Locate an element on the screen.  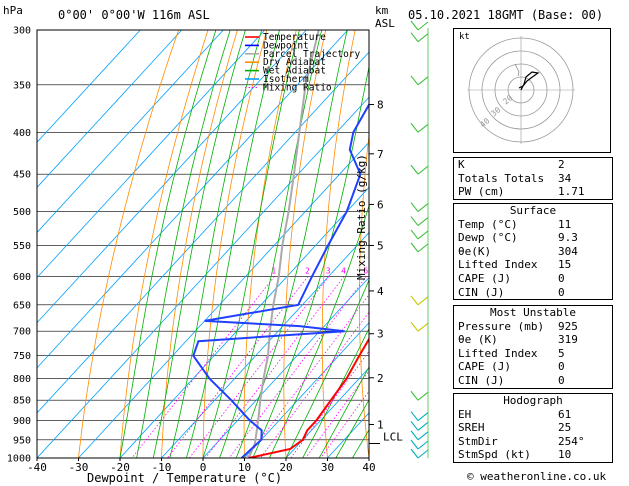
surface-row: Lifted Index 15 is located at coordinates (515, 265).